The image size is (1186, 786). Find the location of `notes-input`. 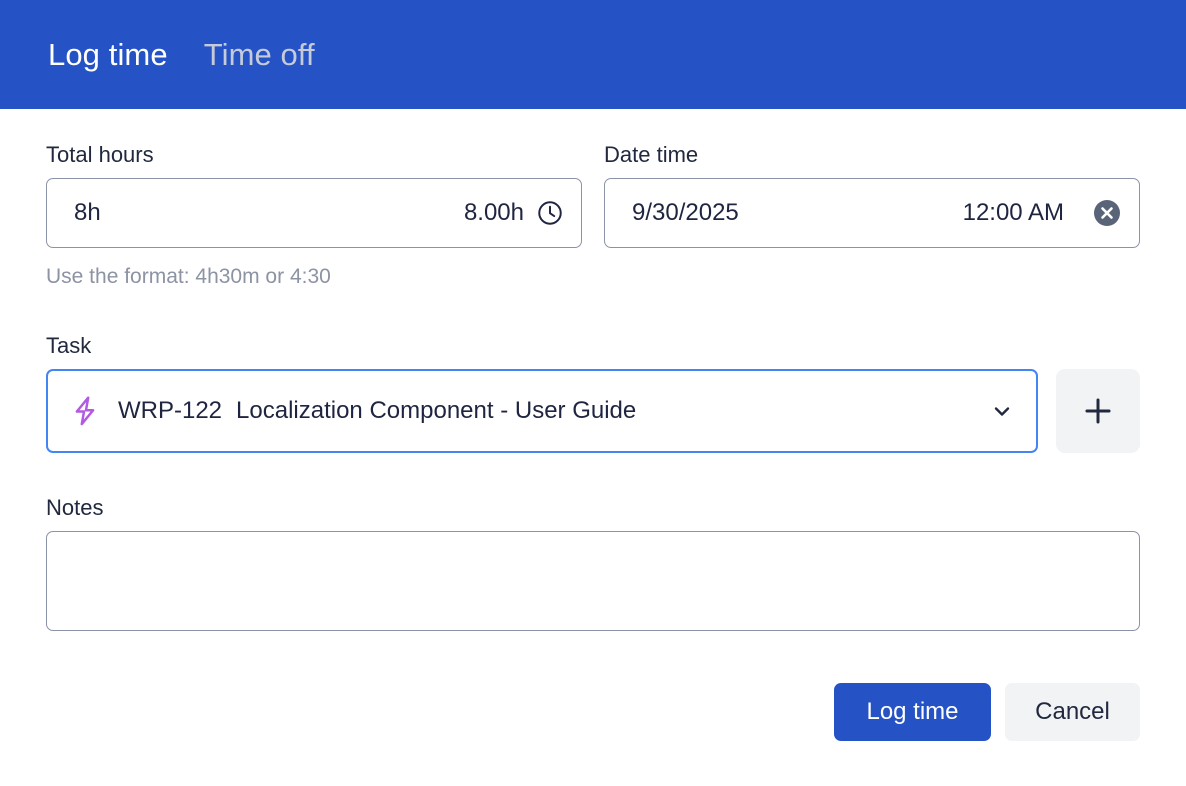

notes-input is located at coordinates (593, 581).